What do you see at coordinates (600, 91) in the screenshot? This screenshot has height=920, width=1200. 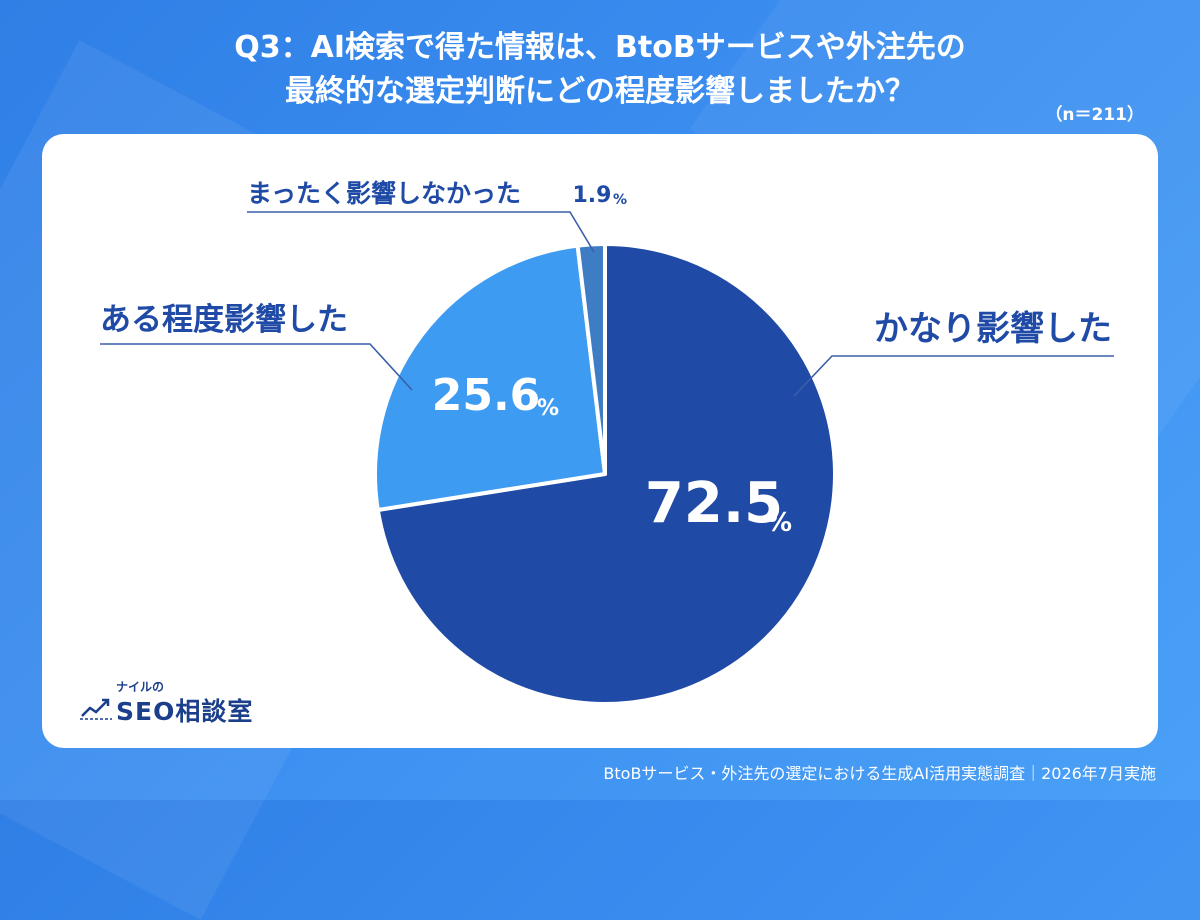 I see `title-line-2: 最終的な選定判断にどの程度影響しましたか？` at bounding box center [600, 91].